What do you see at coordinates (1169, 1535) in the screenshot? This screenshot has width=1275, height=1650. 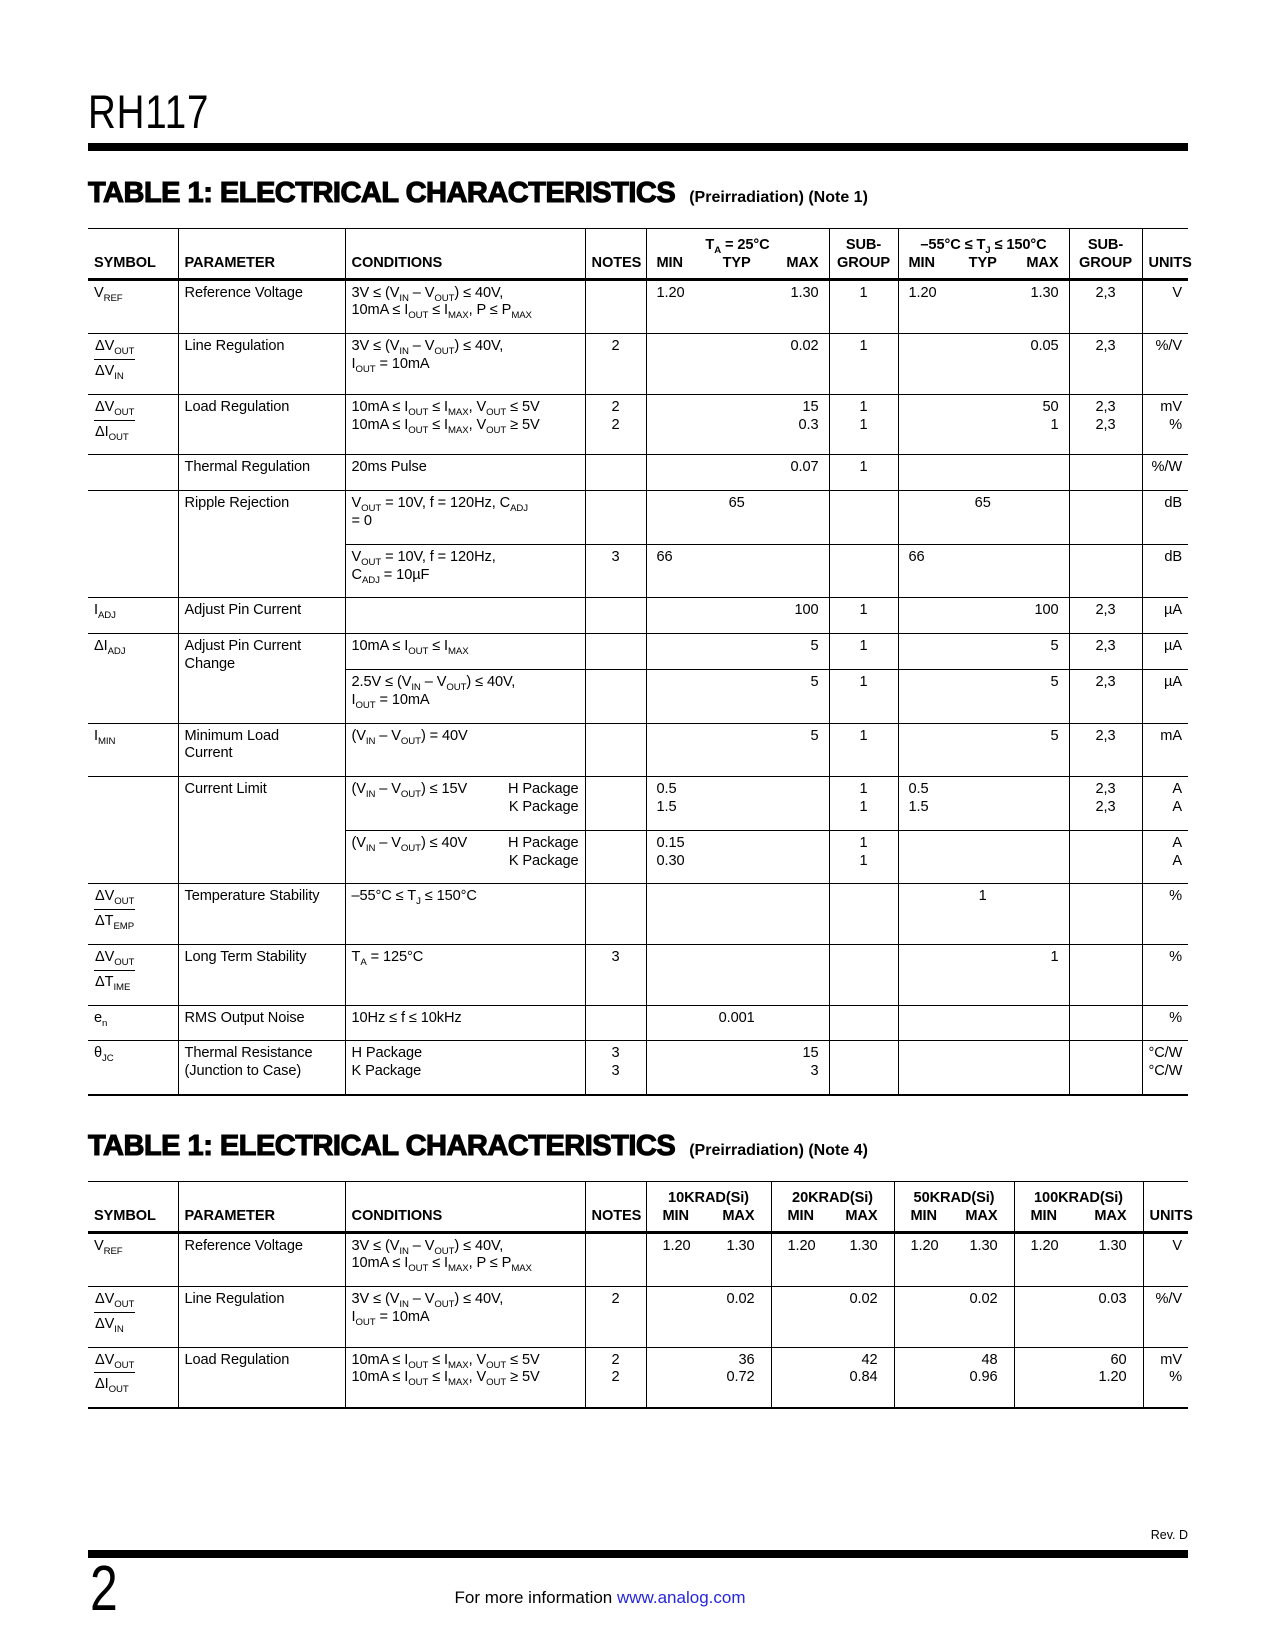 I see `revision-label: Rev. D` at bounding box center [1169, 1535].